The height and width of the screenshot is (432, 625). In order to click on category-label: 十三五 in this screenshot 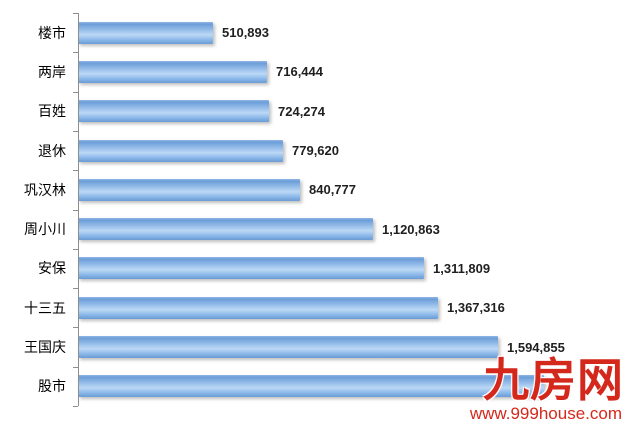, I will do `click(45, 307)`.